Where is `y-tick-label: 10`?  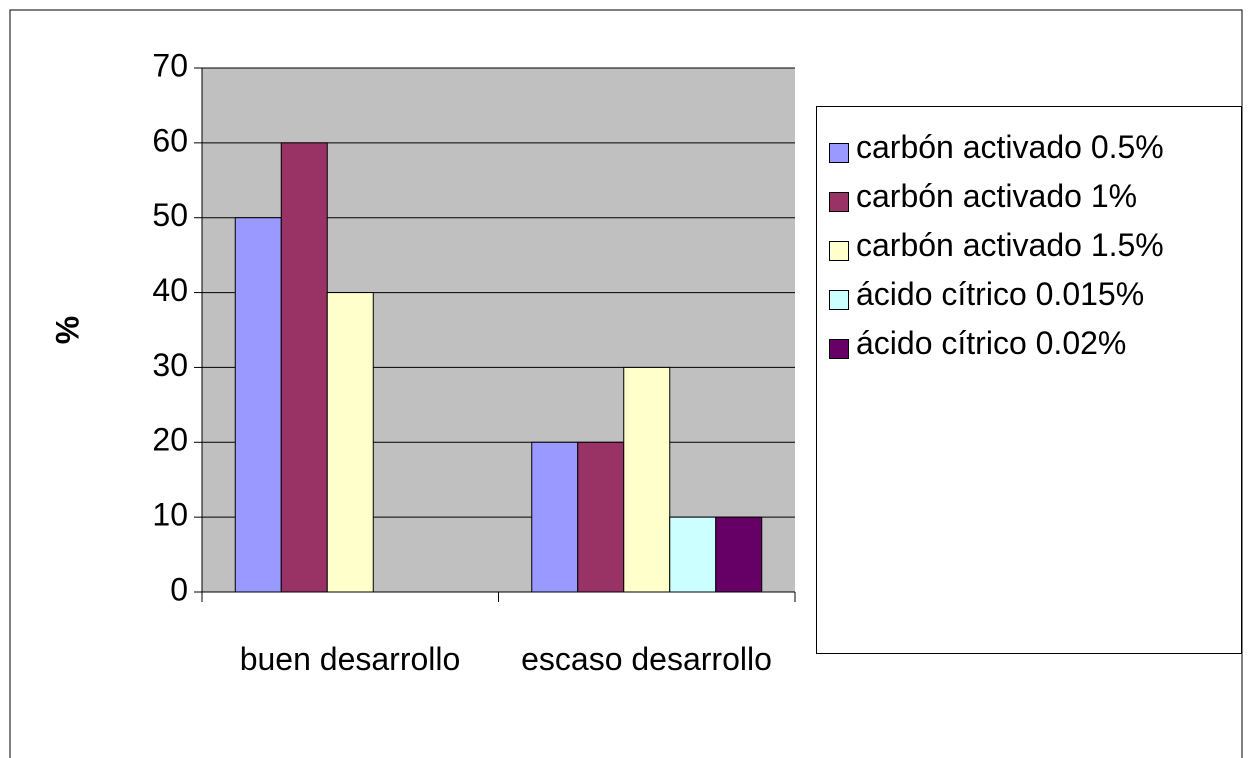 y-tick-label: 10 is located at coordinates (170, 515).